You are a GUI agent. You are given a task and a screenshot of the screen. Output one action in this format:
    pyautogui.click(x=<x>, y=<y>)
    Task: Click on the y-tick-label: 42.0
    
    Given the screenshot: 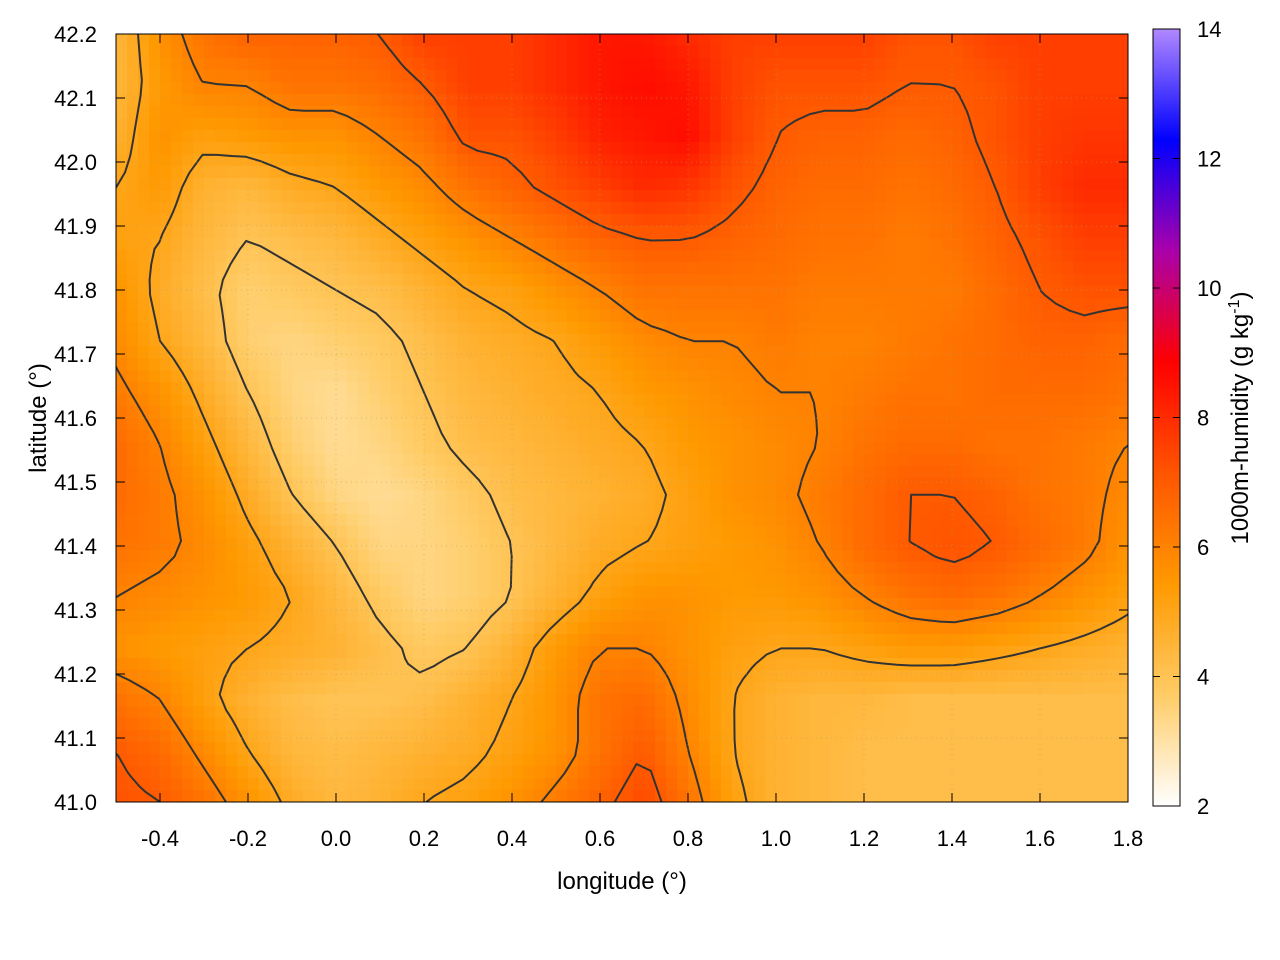 What is the action you would take?
    pyautogui.click(x=75, y=162)
    